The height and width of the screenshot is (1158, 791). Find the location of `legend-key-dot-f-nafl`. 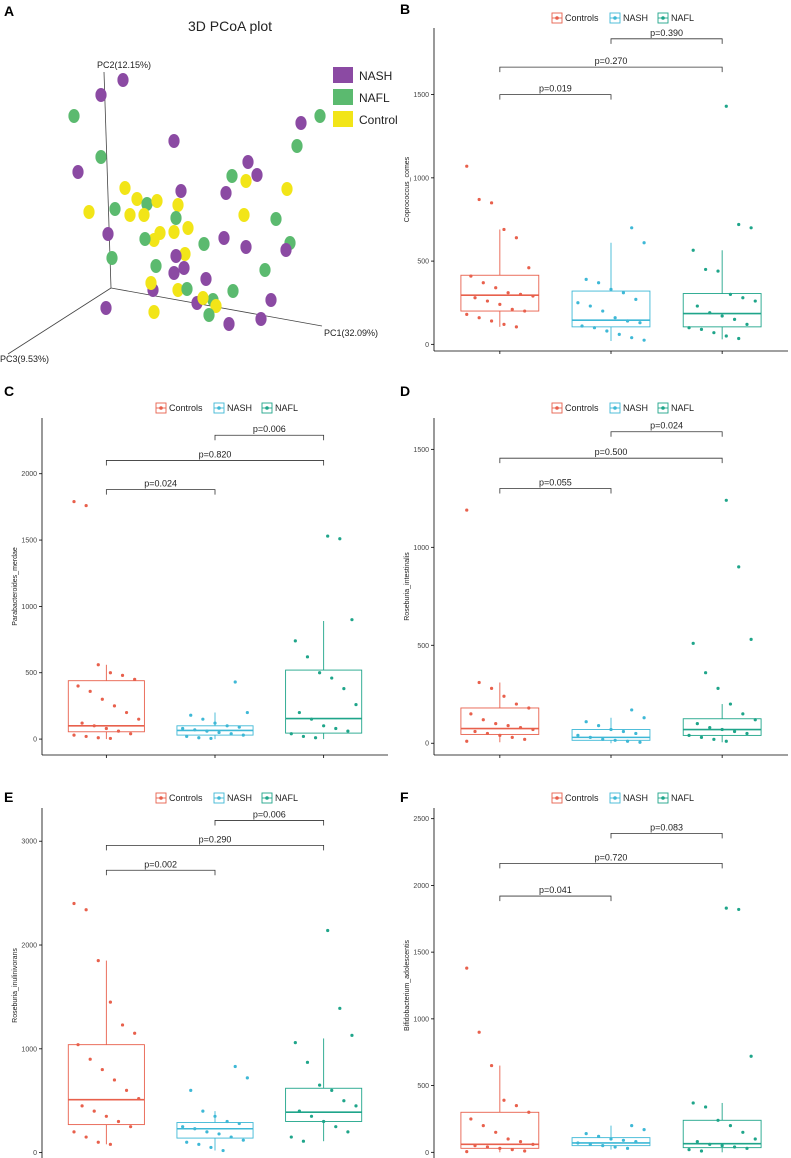

legend-key-dot-f-nafl is located at coordinates (663, 798).